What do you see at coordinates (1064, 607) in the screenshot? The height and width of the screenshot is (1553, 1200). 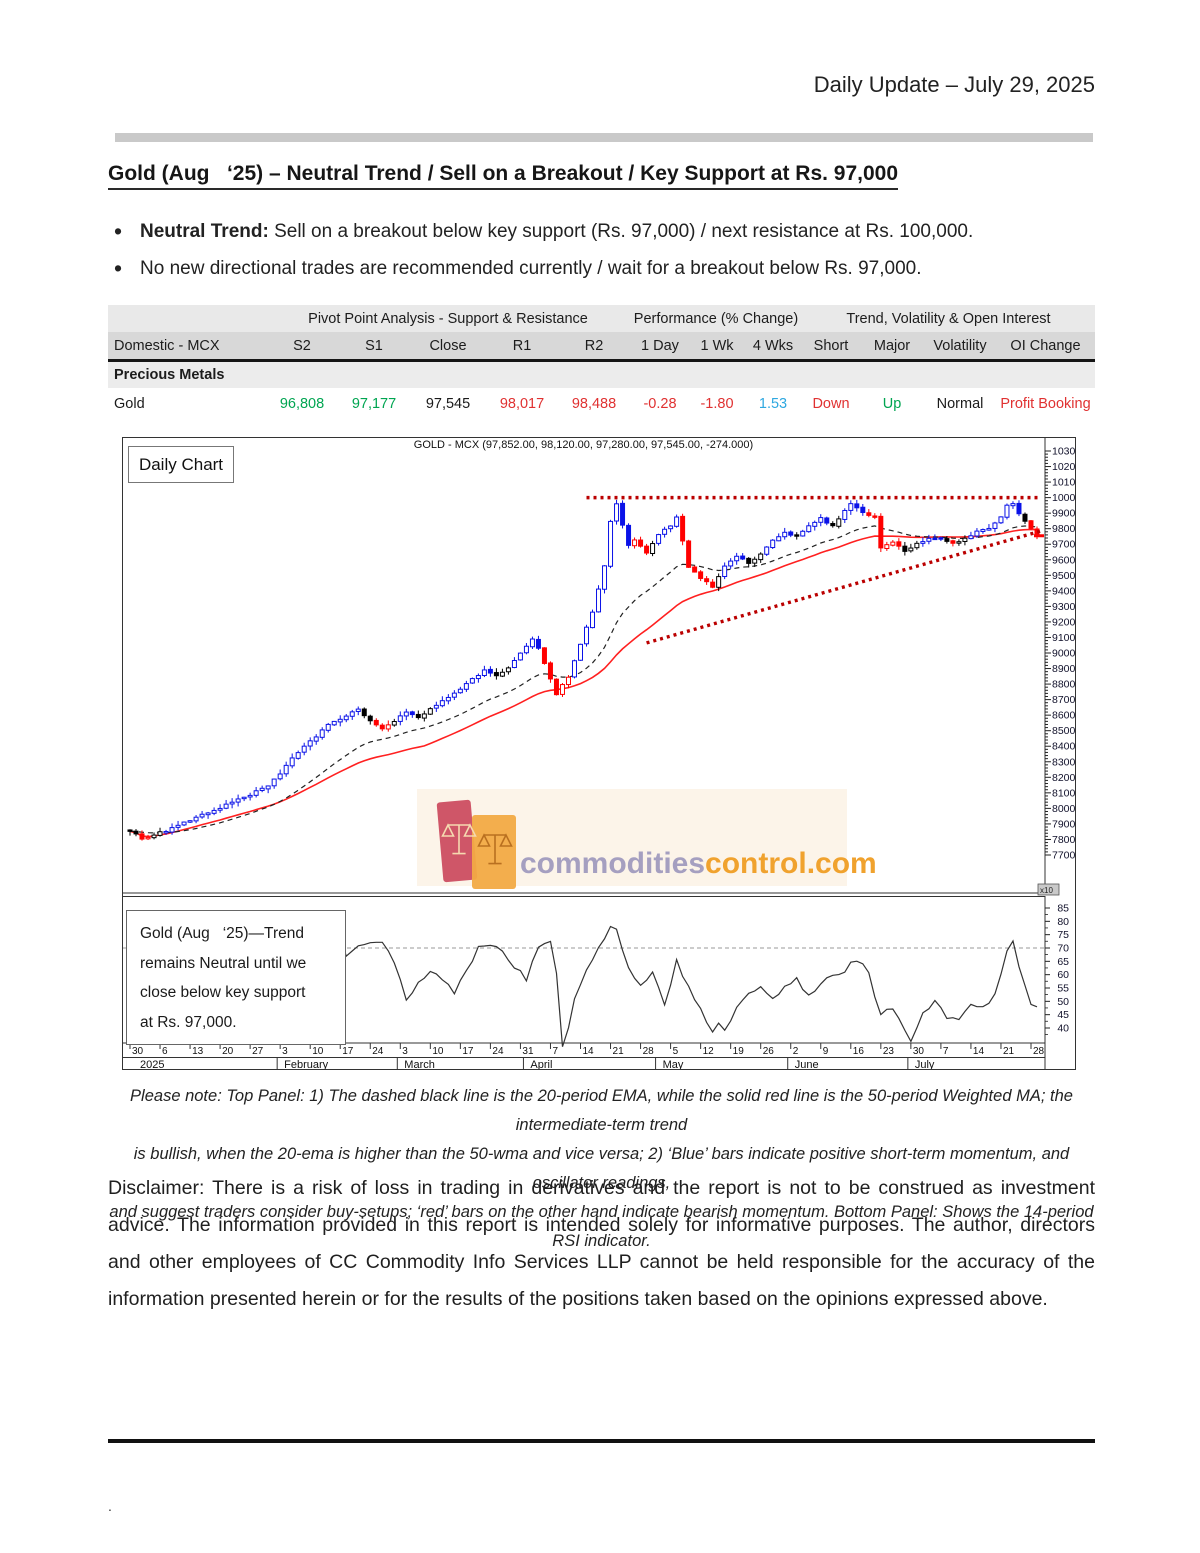 I see `svg-text: 9300` at bounding box center [1064, 607].